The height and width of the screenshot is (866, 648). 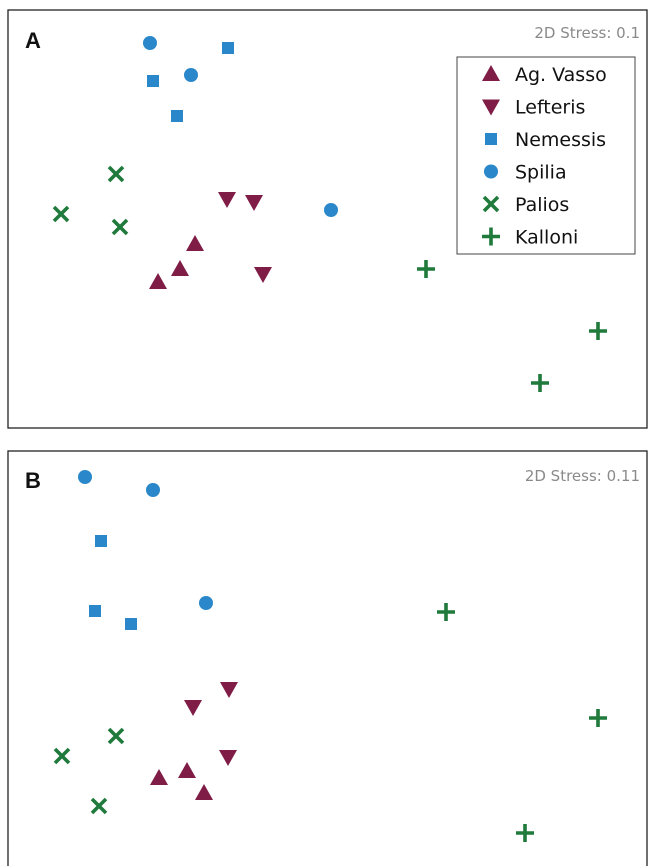 What do you see at coordinates (491, 107) in the screenshot?
I see `legend-marker-lefteris` at bounding box center [491, 107].